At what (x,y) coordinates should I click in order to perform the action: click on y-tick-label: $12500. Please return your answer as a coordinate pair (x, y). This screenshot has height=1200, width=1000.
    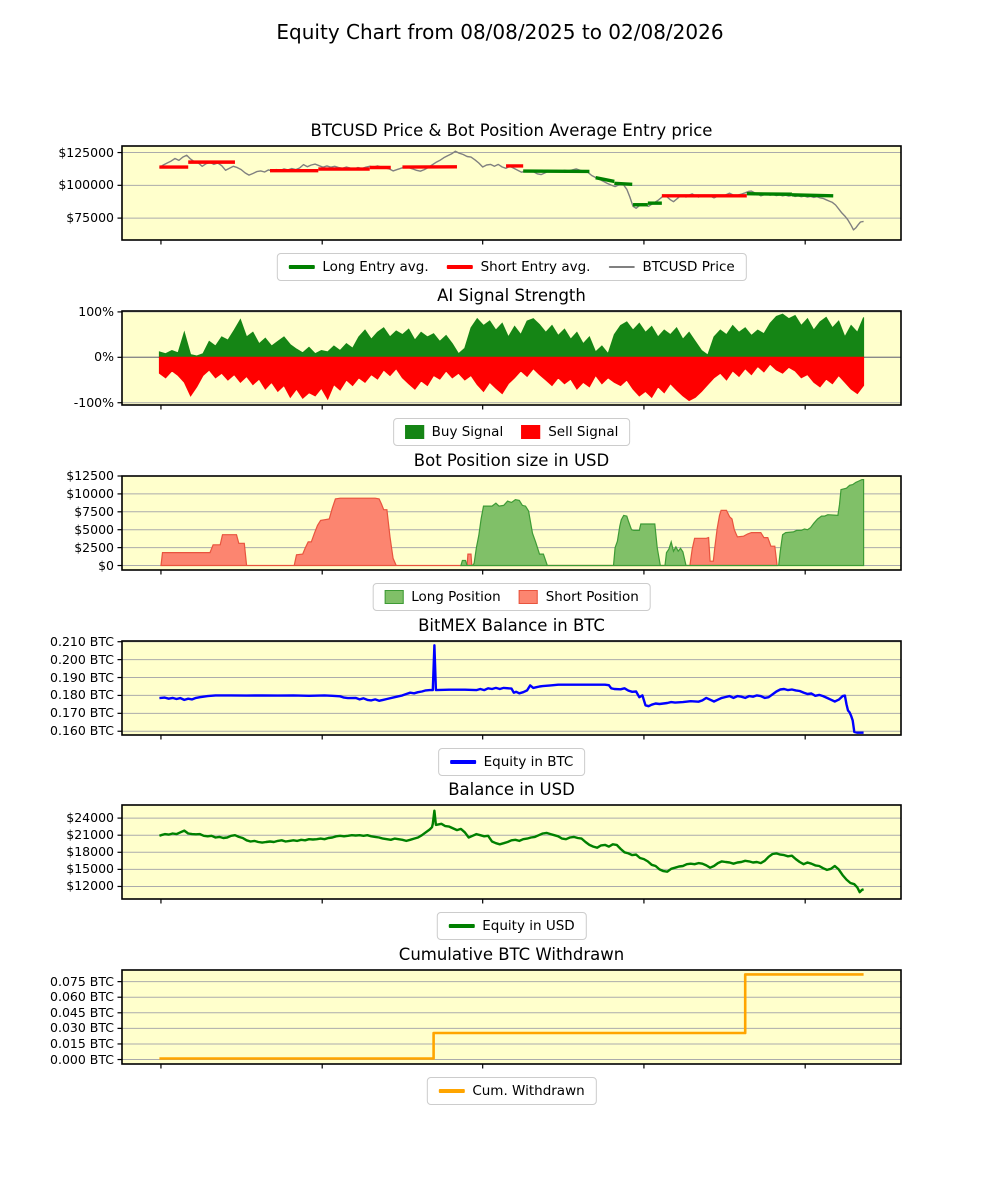
    Looking at the image, I should click on (90, 475).